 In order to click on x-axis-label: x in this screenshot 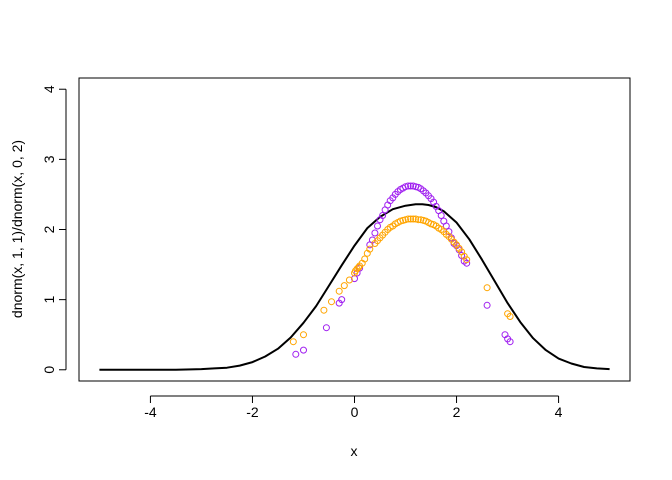, I will do `click(354, 451)`.